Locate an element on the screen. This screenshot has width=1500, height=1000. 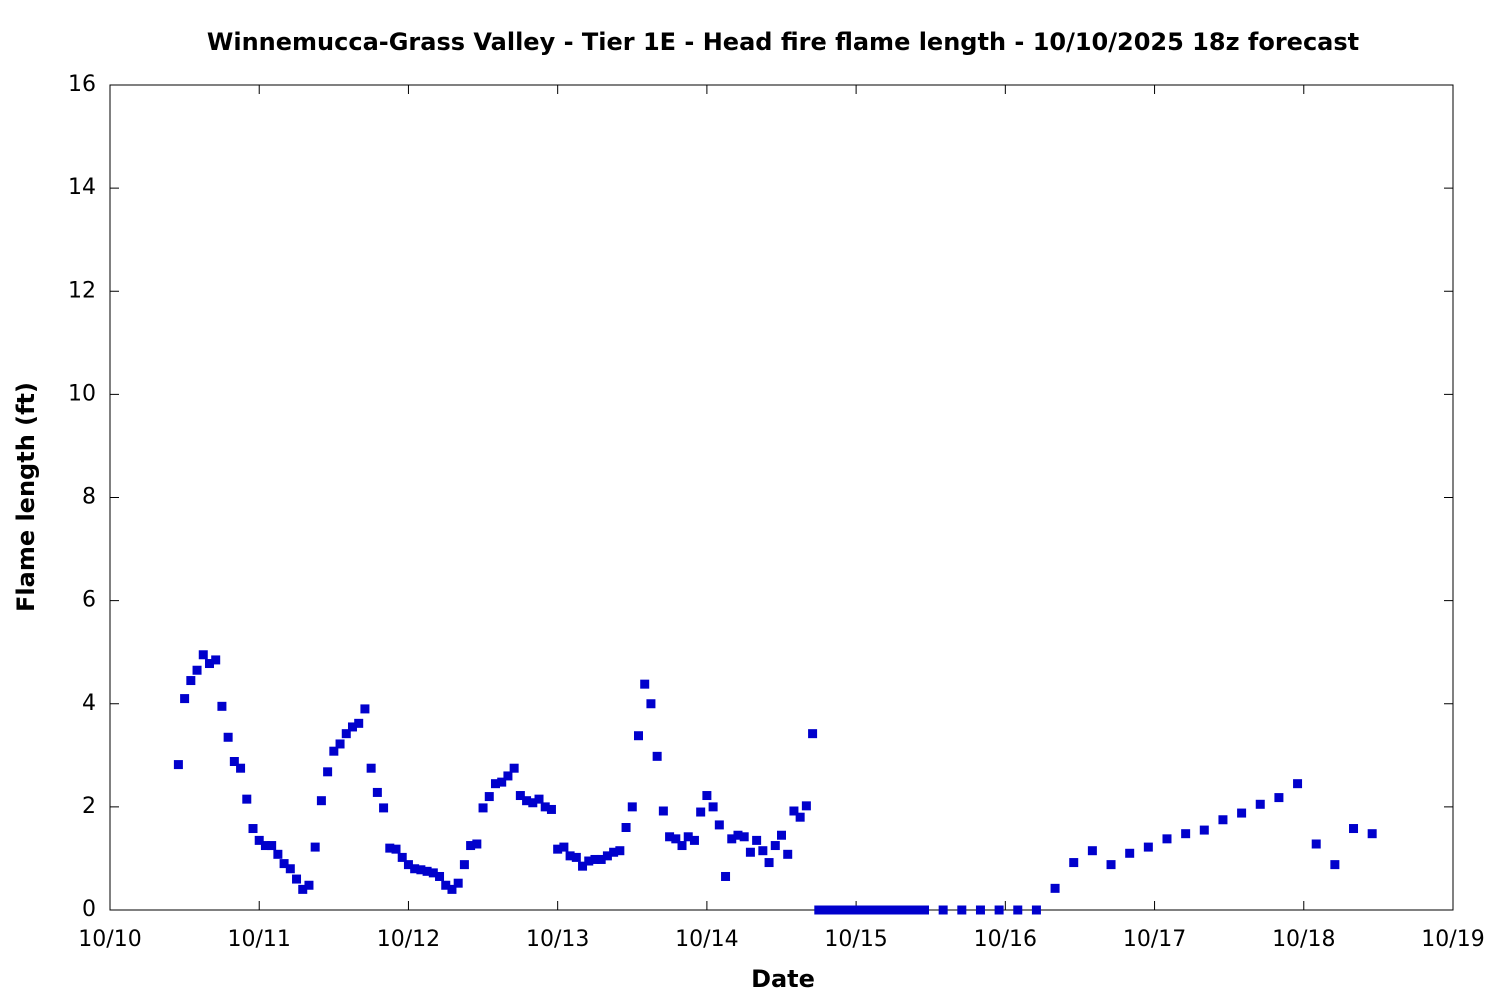
x-tick-label: 10/11 is located at coordinates (259, 939).